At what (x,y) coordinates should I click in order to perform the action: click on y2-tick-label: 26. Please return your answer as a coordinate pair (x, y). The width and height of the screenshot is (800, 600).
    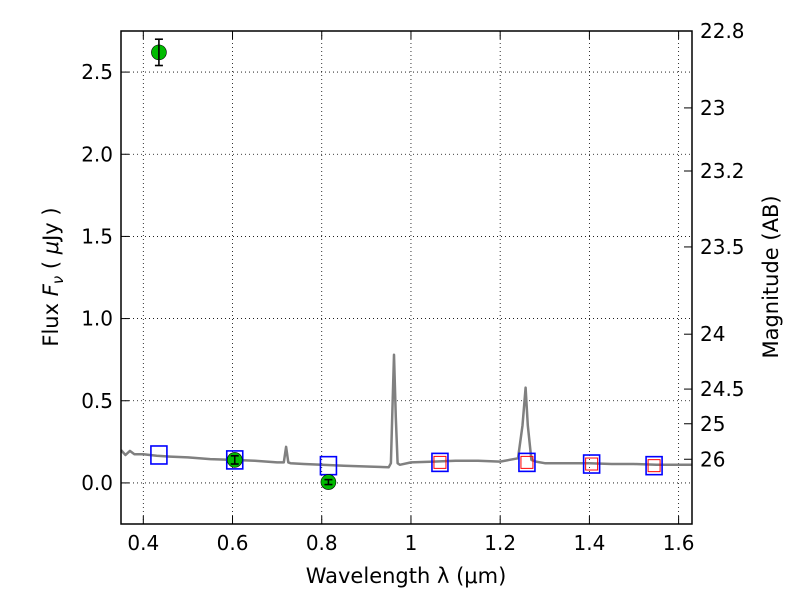
    Looking at the image, I should click on (712, 459).